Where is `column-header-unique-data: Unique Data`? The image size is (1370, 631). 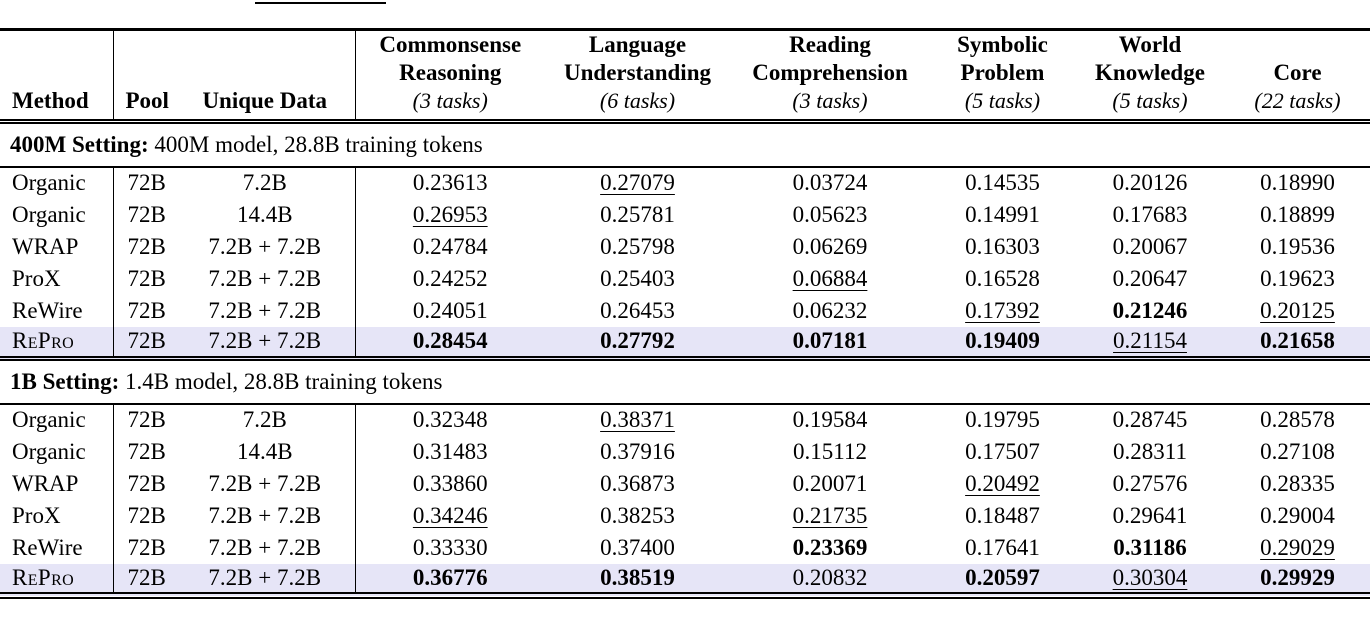 column-header-unique-data: Unique Data is located at coordinates (265, 76).